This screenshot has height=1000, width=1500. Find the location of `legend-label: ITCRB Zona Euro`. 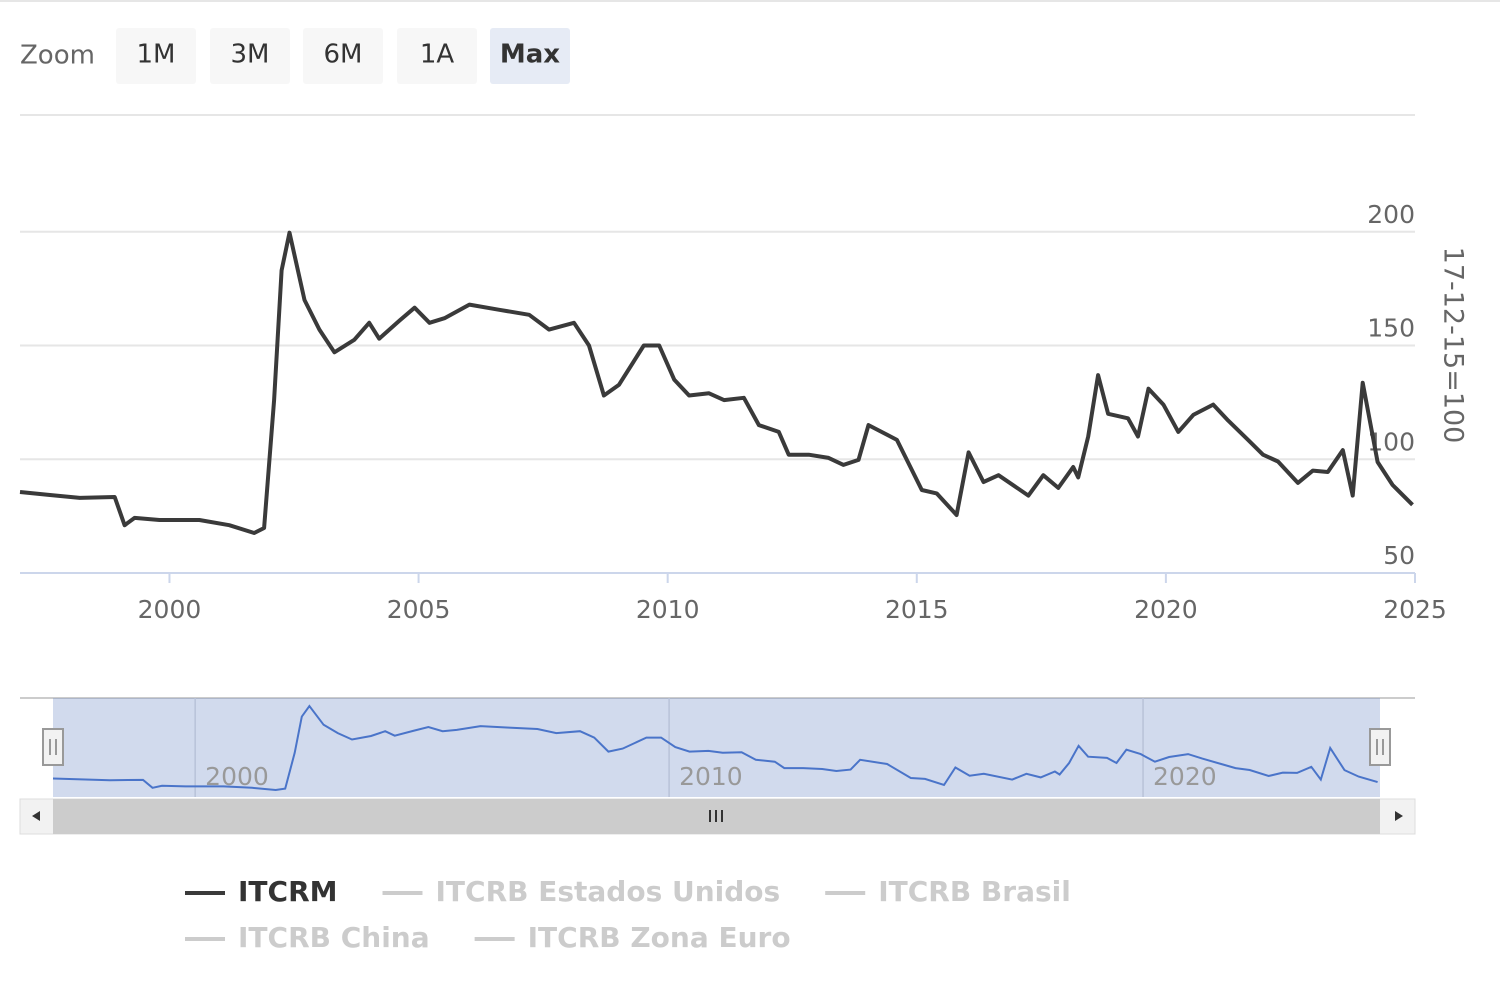

legend-label: ITCRB Zona Euro is located at coordinates (659, 937).